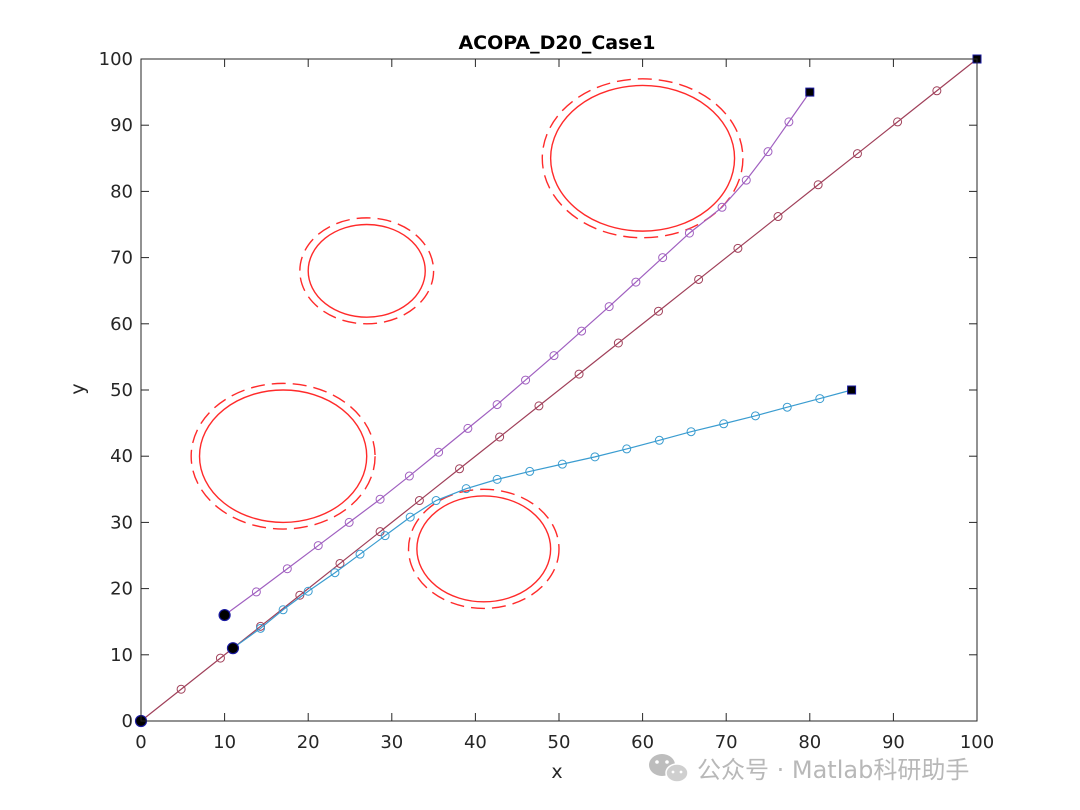 The width and height of the screenshot is (1080, 810). Describe the element at coordinates (121, 655) in the screenshot. I see `y-tick-label-10: 10` at that location.